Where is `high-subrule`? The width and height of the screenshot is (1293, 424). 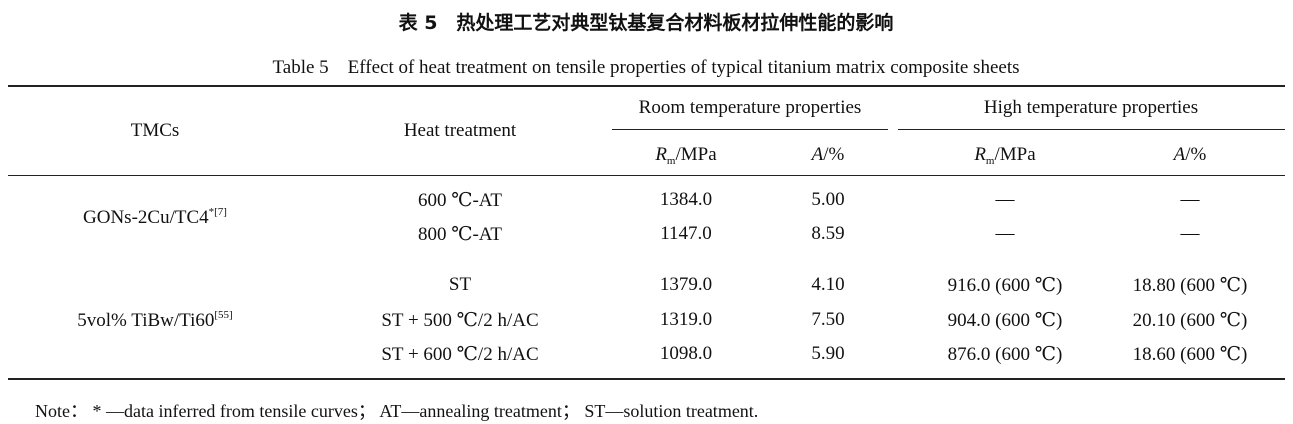
high-subrule is located at coordinates (1091, 129).